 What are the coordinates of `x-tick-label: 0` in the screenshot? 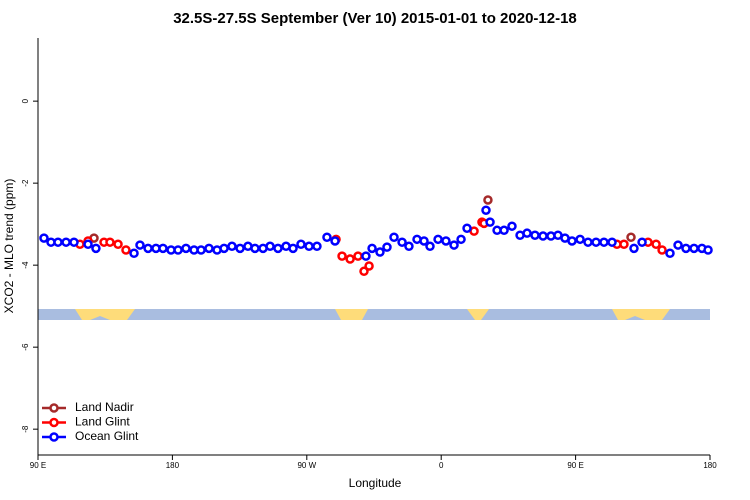 It's located at (441, 465).